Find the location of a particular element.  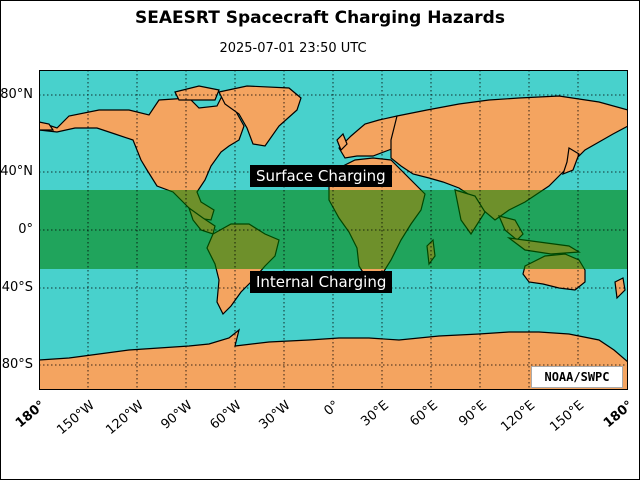

lat-label-40n: 40°N is located at coordinates (16, 171).